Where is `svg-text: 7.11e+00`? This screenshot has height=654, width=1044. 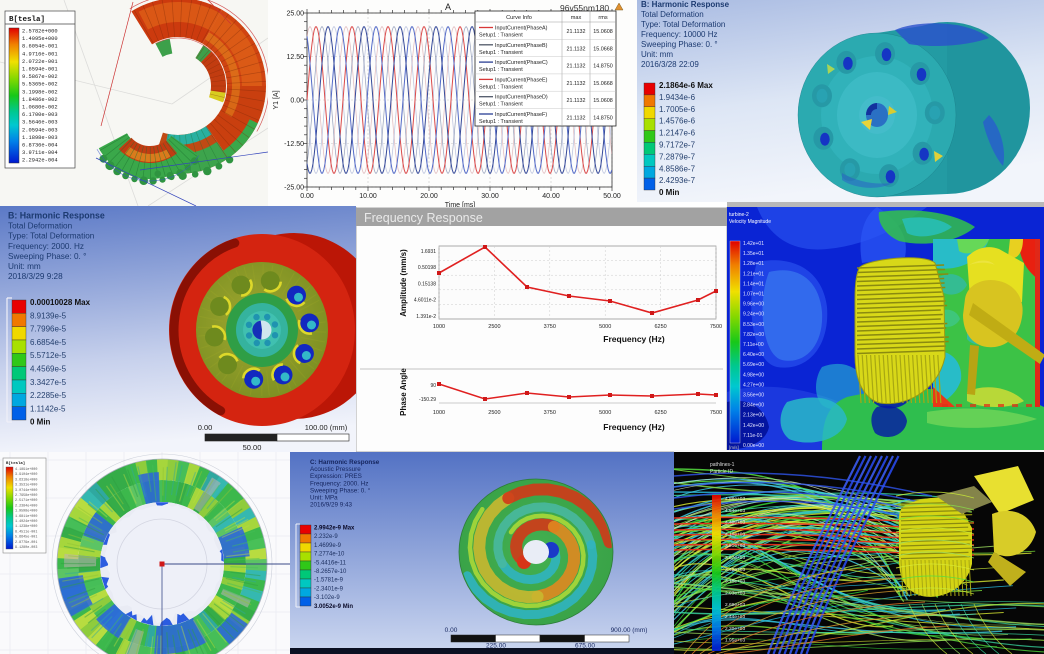 svg-text: 7.11e+00 is located at coordinates (753, 345).